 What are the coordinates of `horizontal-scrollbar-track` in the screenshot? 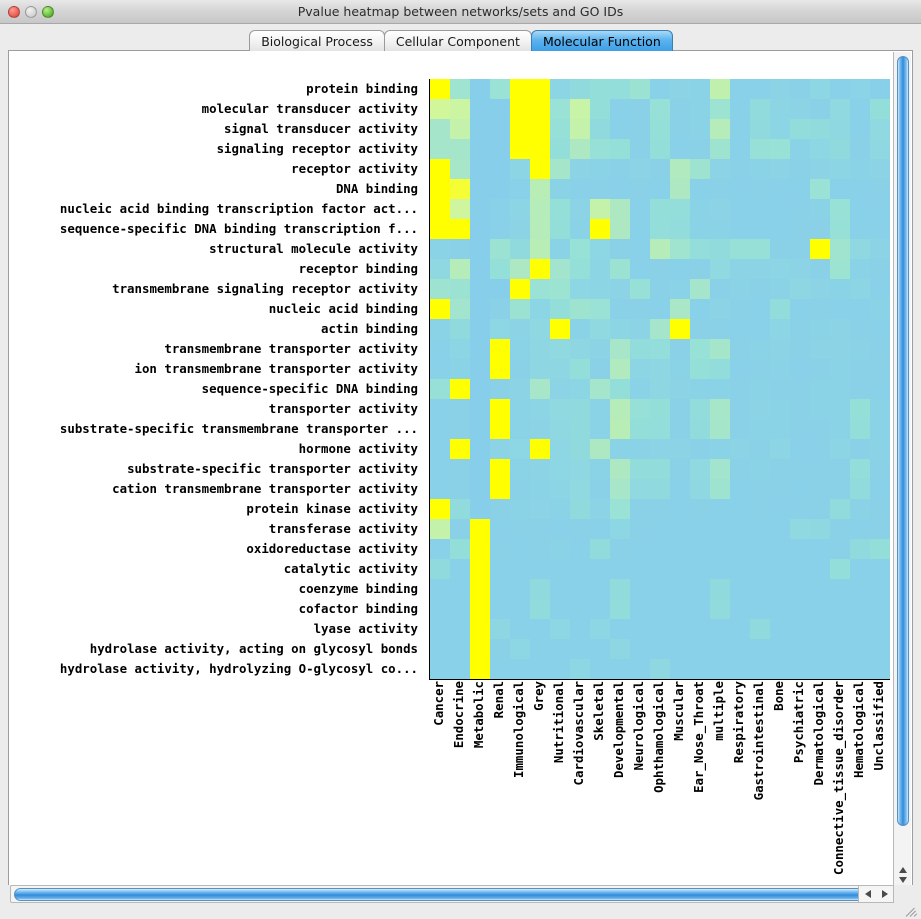 It's located at (440, 894).